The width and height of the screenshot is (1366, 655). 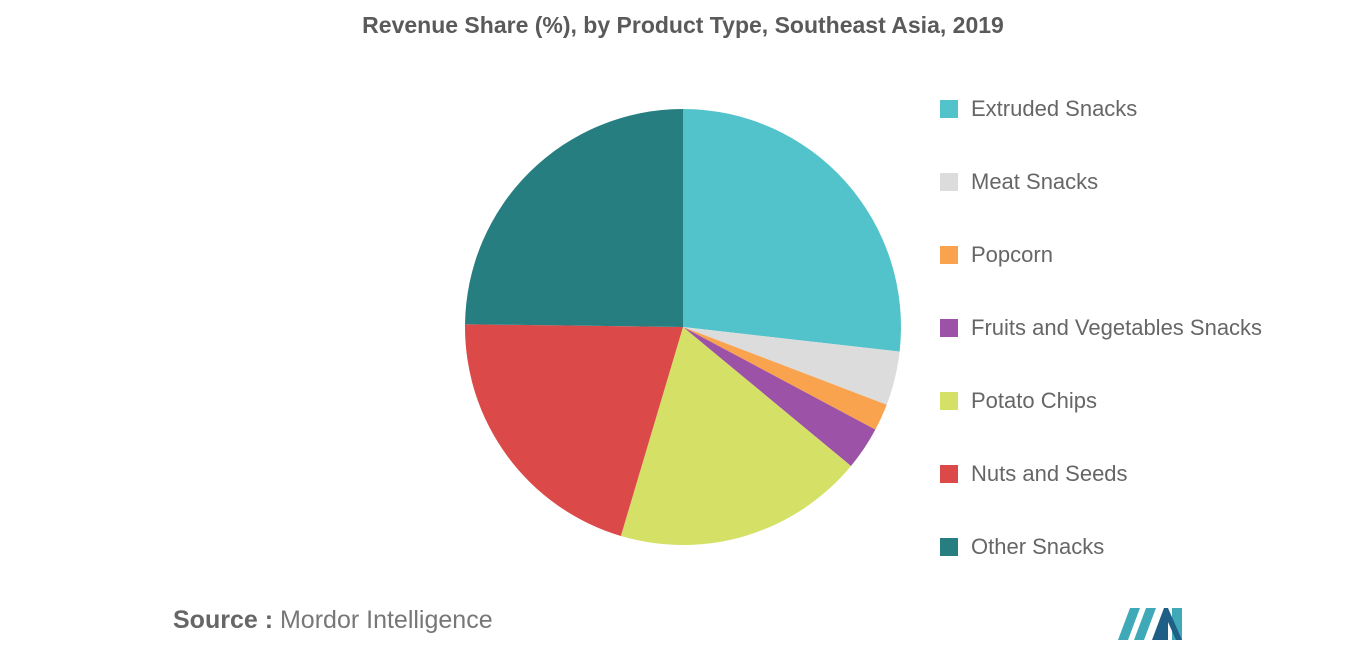 I want to click on legend-label: Meat Snacks, so click(x=1035, y=181).